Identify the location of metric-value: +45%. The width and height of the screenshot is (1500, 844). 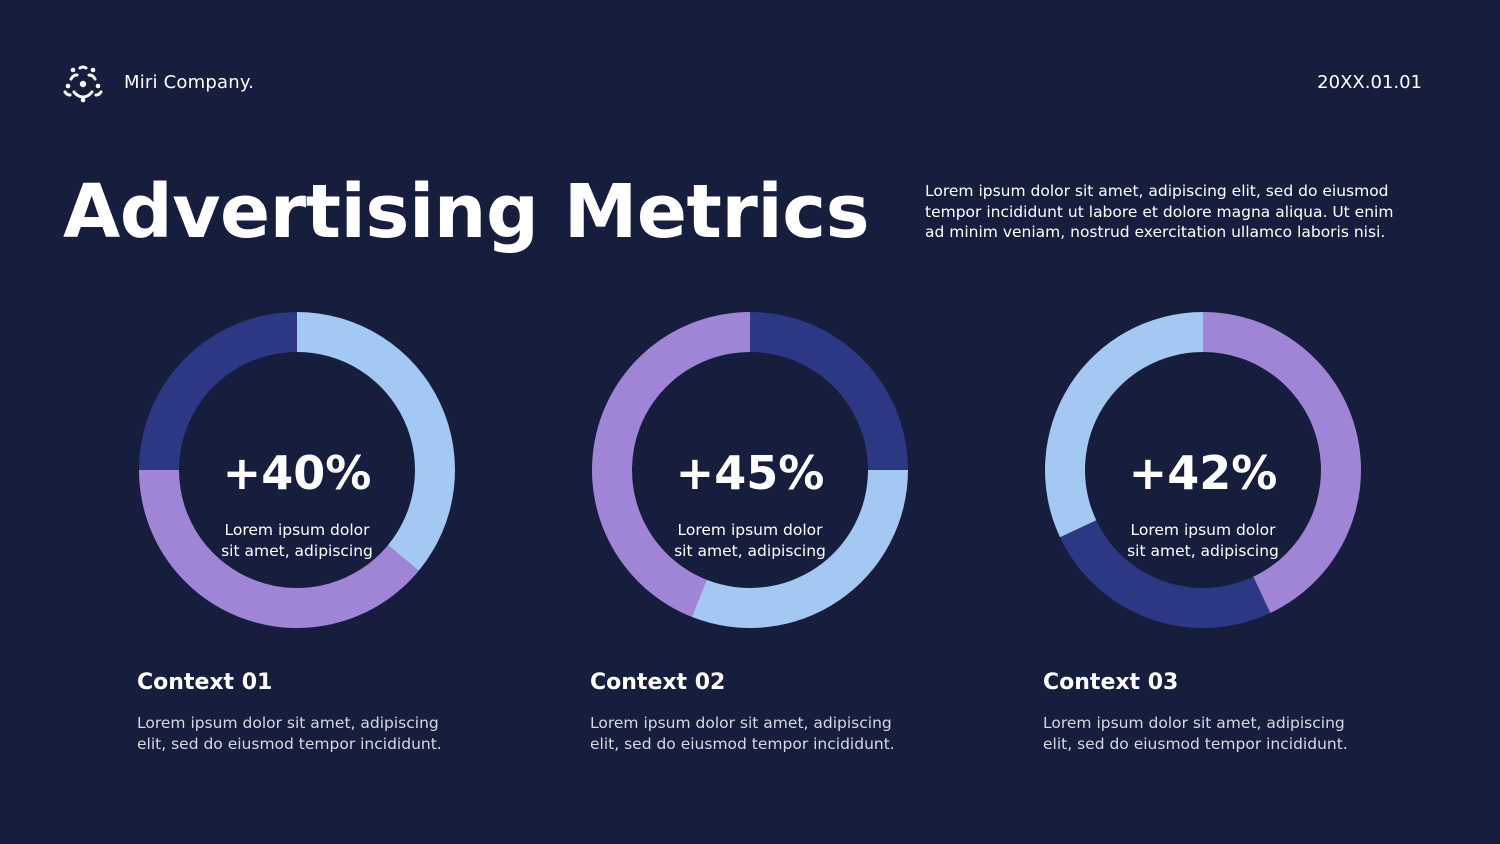
(750, 473).